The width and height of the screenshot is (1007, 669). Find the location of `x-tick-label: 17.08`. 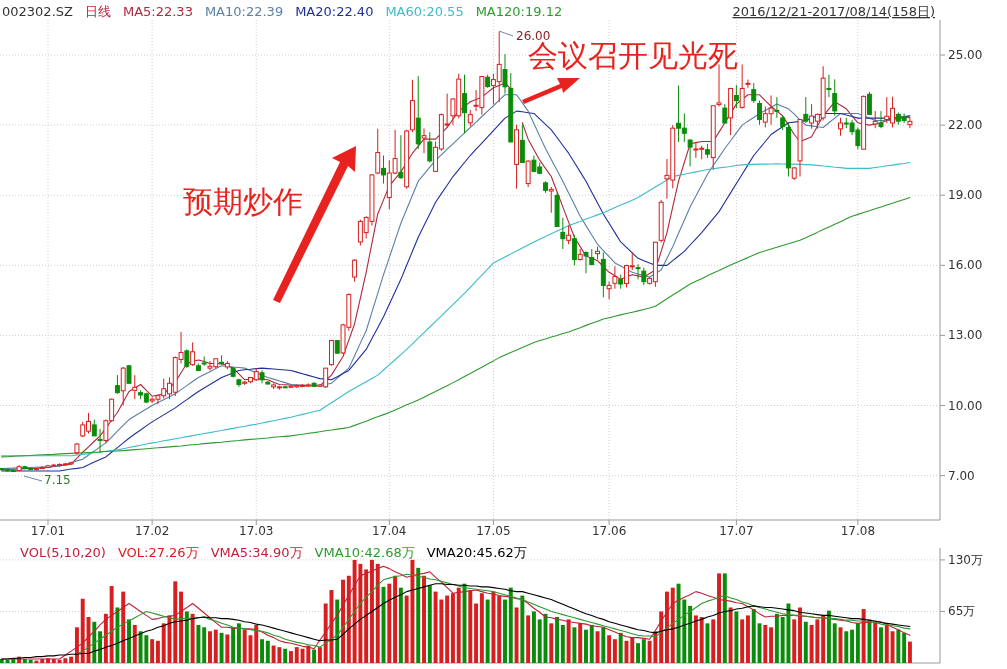

x-tick-label: 17.08 is located at coordinates (858, 531).